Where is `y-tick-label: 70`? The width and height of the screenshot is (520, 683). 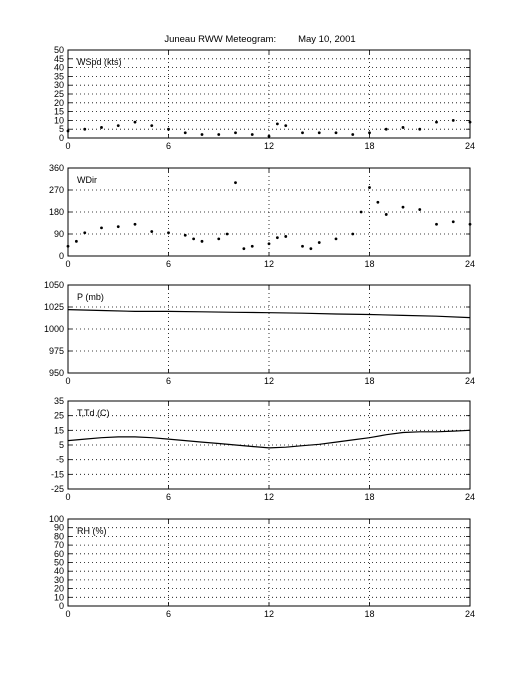
y-tick-label: 70 is located at coordinates (59, 545).